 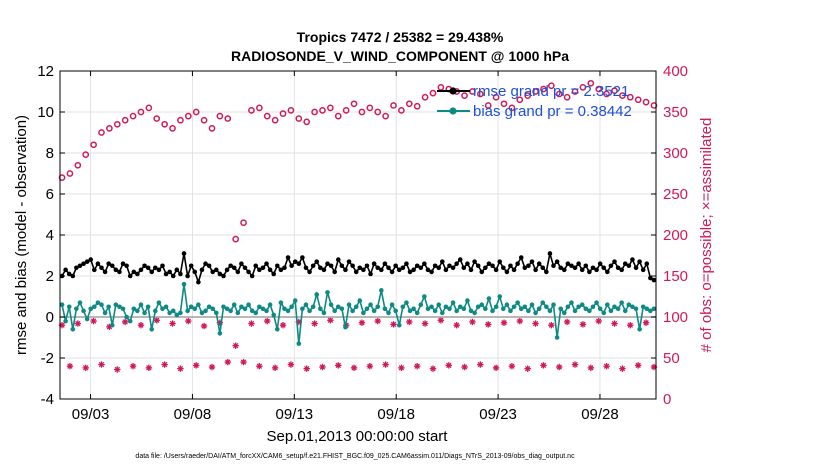 What do you see at coordinates (675, 235) in the screenshot?
I see `y2-tick-label: 200` at bounding box center [675, 235].